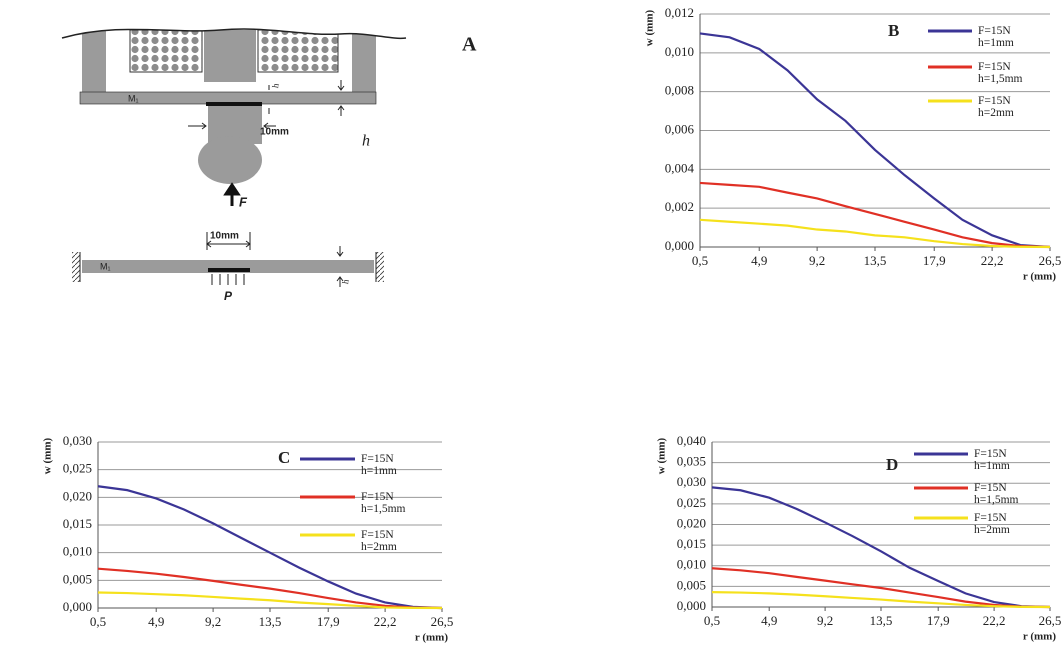 Image resolution: width=1064 pixels, height=652 pixels. Describe the element at coordinates (679, 206) in the screenshot. I see `y-tick-label: 0,002` at that location.